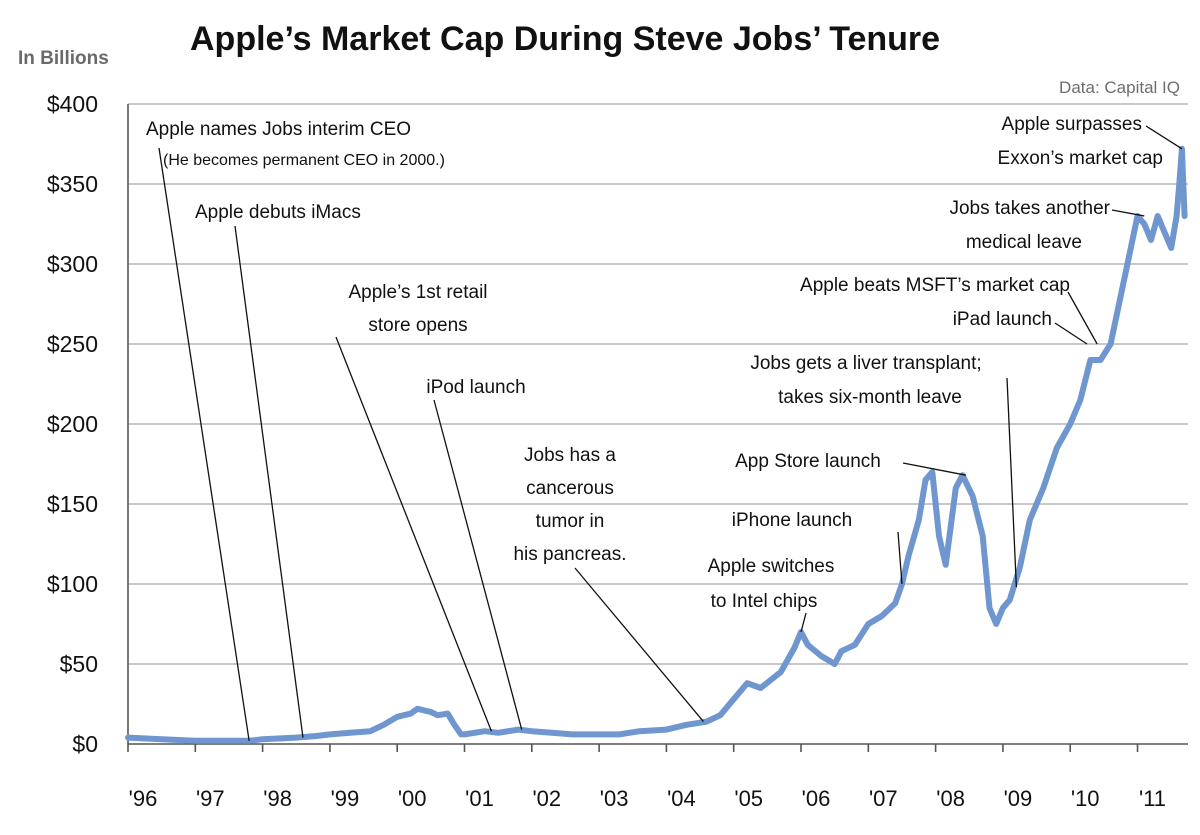  Describe the element at coordinates (808, 461) in the screenshot. I see `annotation-app-store: App Store launch` at that location.